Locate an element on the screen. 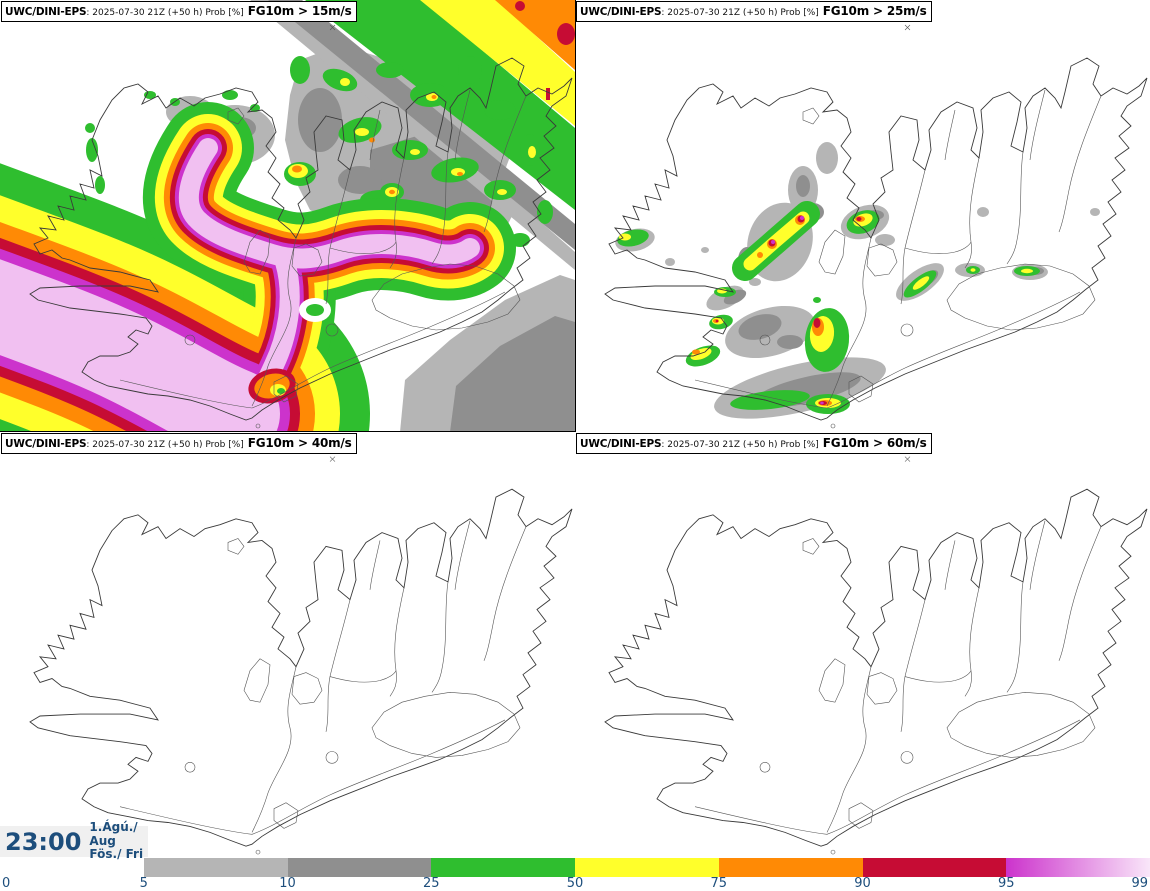 The height and width of the screenshot is (891, 1150). colorbar-tick-95: 95 is located at coordinates (1006, 883).